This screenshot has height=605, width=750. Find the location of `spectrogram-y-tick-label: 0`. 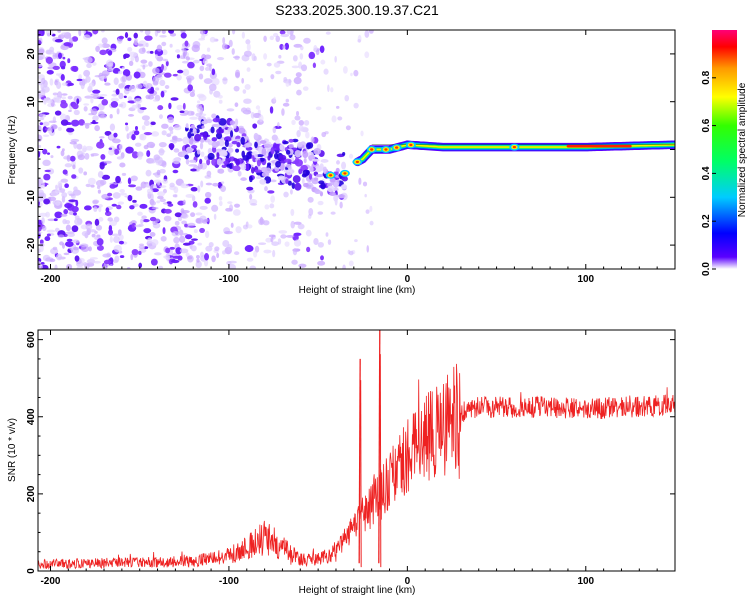

spectrogram-y-tick-label: 0 is located at coordinates (31, 149).